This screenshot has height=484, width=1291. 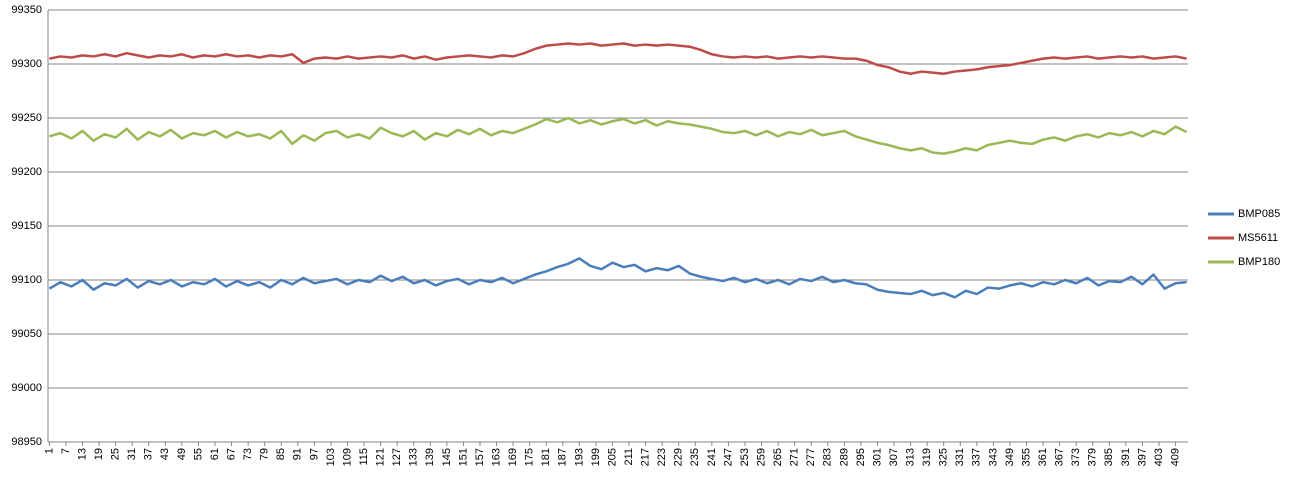 I want to click on legend-label: BMP085, so click(x=1259, y=214).